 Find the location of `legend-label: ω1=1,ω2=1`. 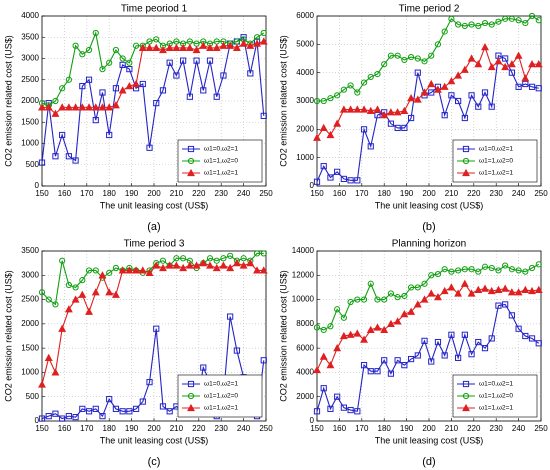

legend-label: ω1=1,ω2=1 is located at coordinates (221, 408).